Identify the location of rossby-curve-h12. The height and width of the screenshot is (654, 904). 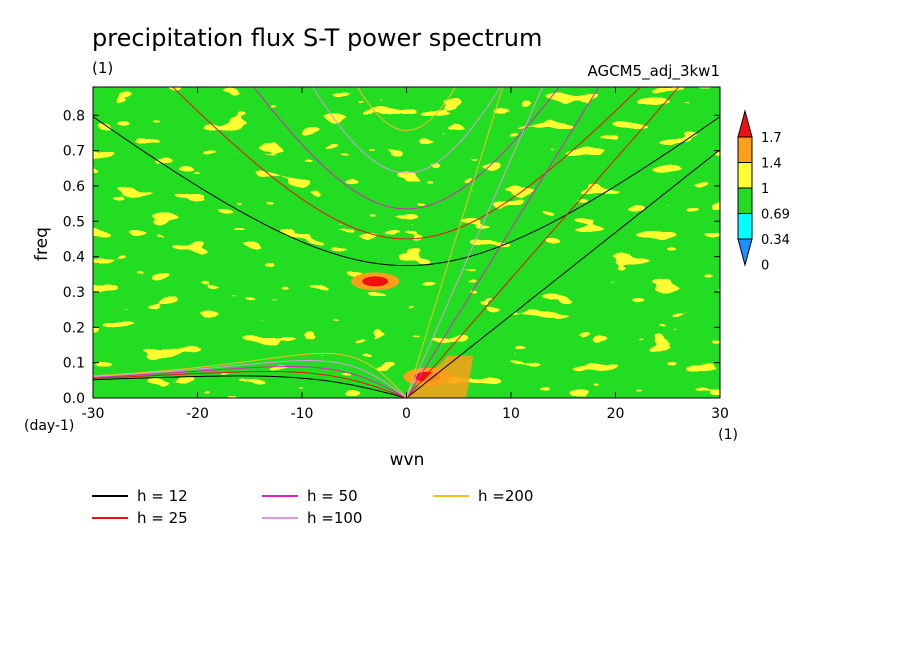
(250, 386).